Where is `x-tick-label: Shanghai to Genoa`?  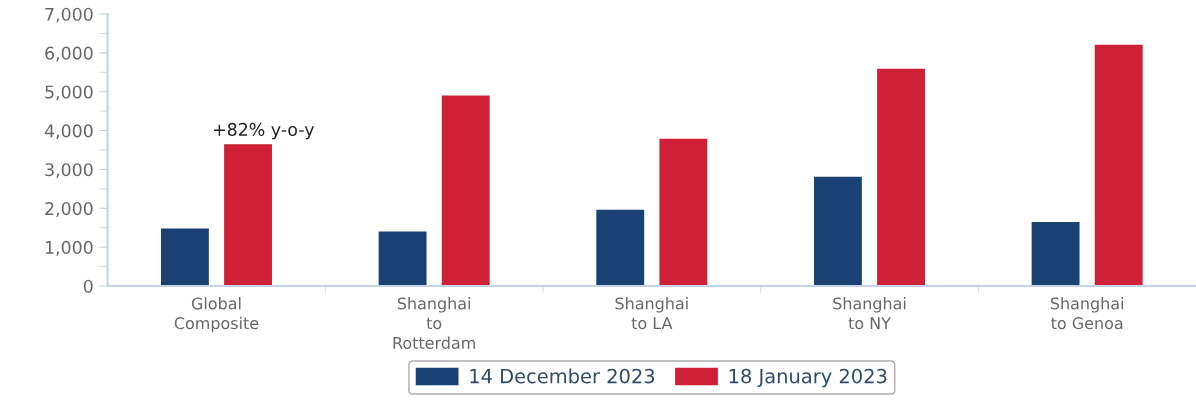 x-tick-label: Shanghai to Genoa is located at coordinates (1086, 313).